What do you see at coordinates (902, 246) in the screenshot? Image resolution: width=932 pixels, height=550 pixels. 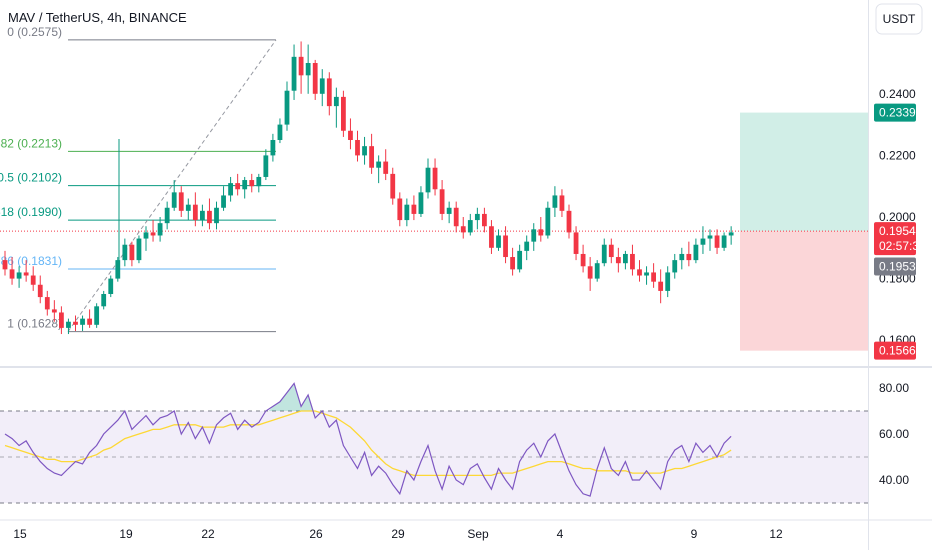 I see `last-price-badge-label: 02:57:31` at bounding box center [902, 246].